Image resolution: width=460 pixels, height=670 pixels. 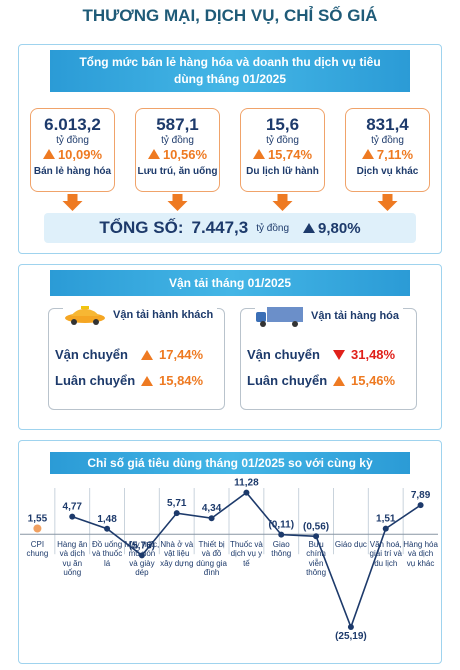 What do you see at coordinates (420, 554) in the screenshot?
I see `category-label: Hàng hóa và dịch vụ khác` at bounding box center [420, 554].